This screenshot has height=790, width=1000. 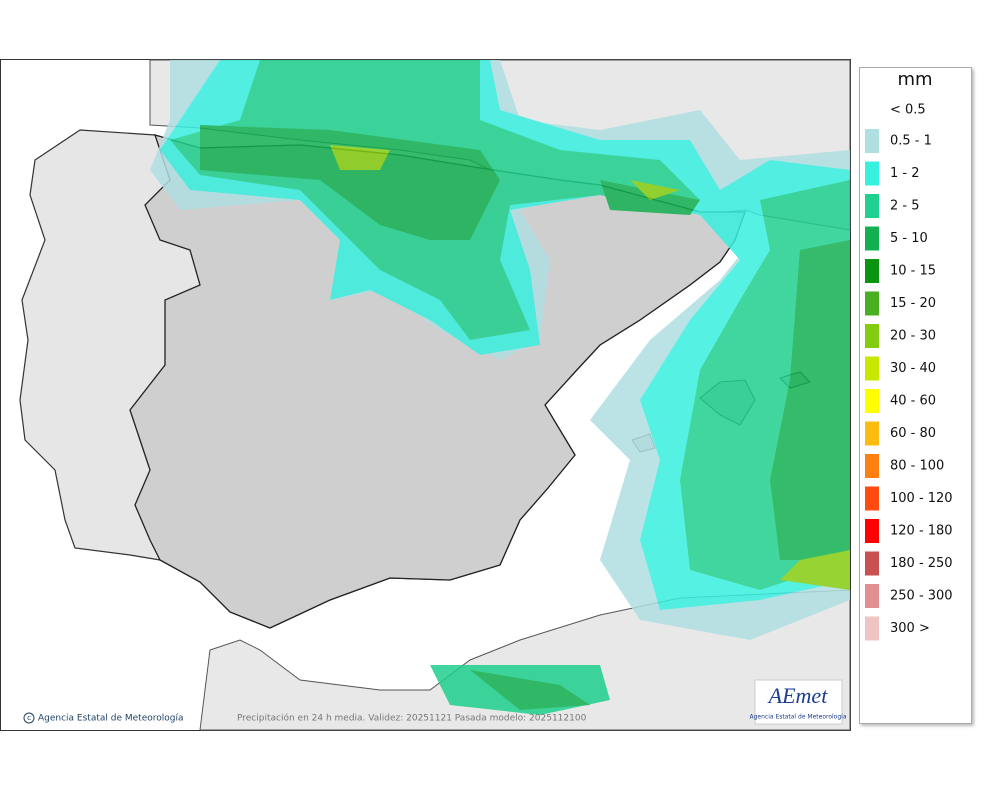 I want to click on legend-label: 2 - 5, so click(x=905, y=206).